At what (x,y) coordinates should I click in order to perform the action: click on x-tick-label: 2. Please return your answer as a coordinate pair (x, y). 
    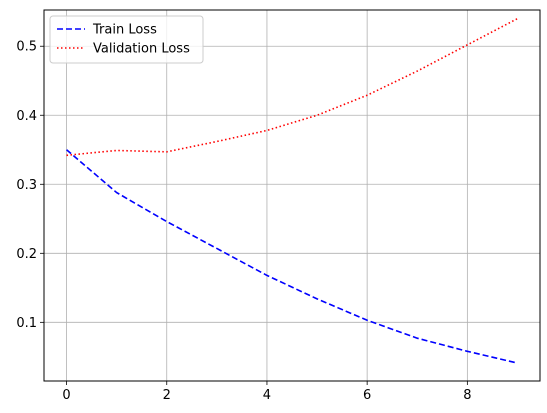
    Looking at the image, I should click on (167, 395).